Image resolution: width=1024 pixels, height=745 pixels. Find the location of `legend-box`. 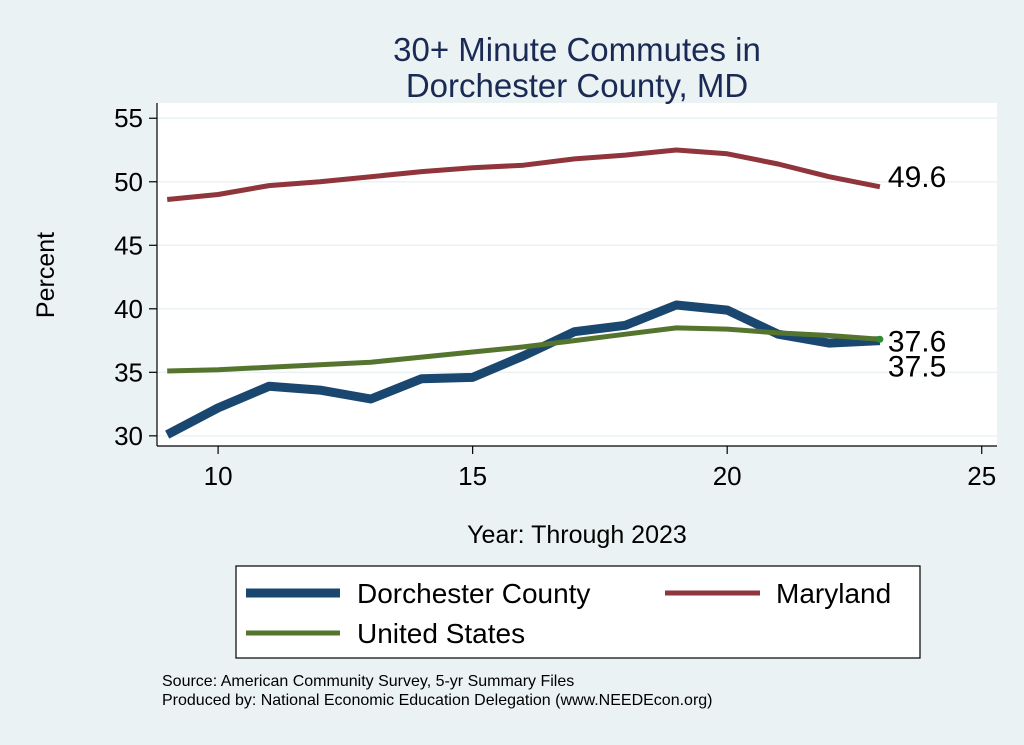

legend-box is located at coordinates (578, 612).